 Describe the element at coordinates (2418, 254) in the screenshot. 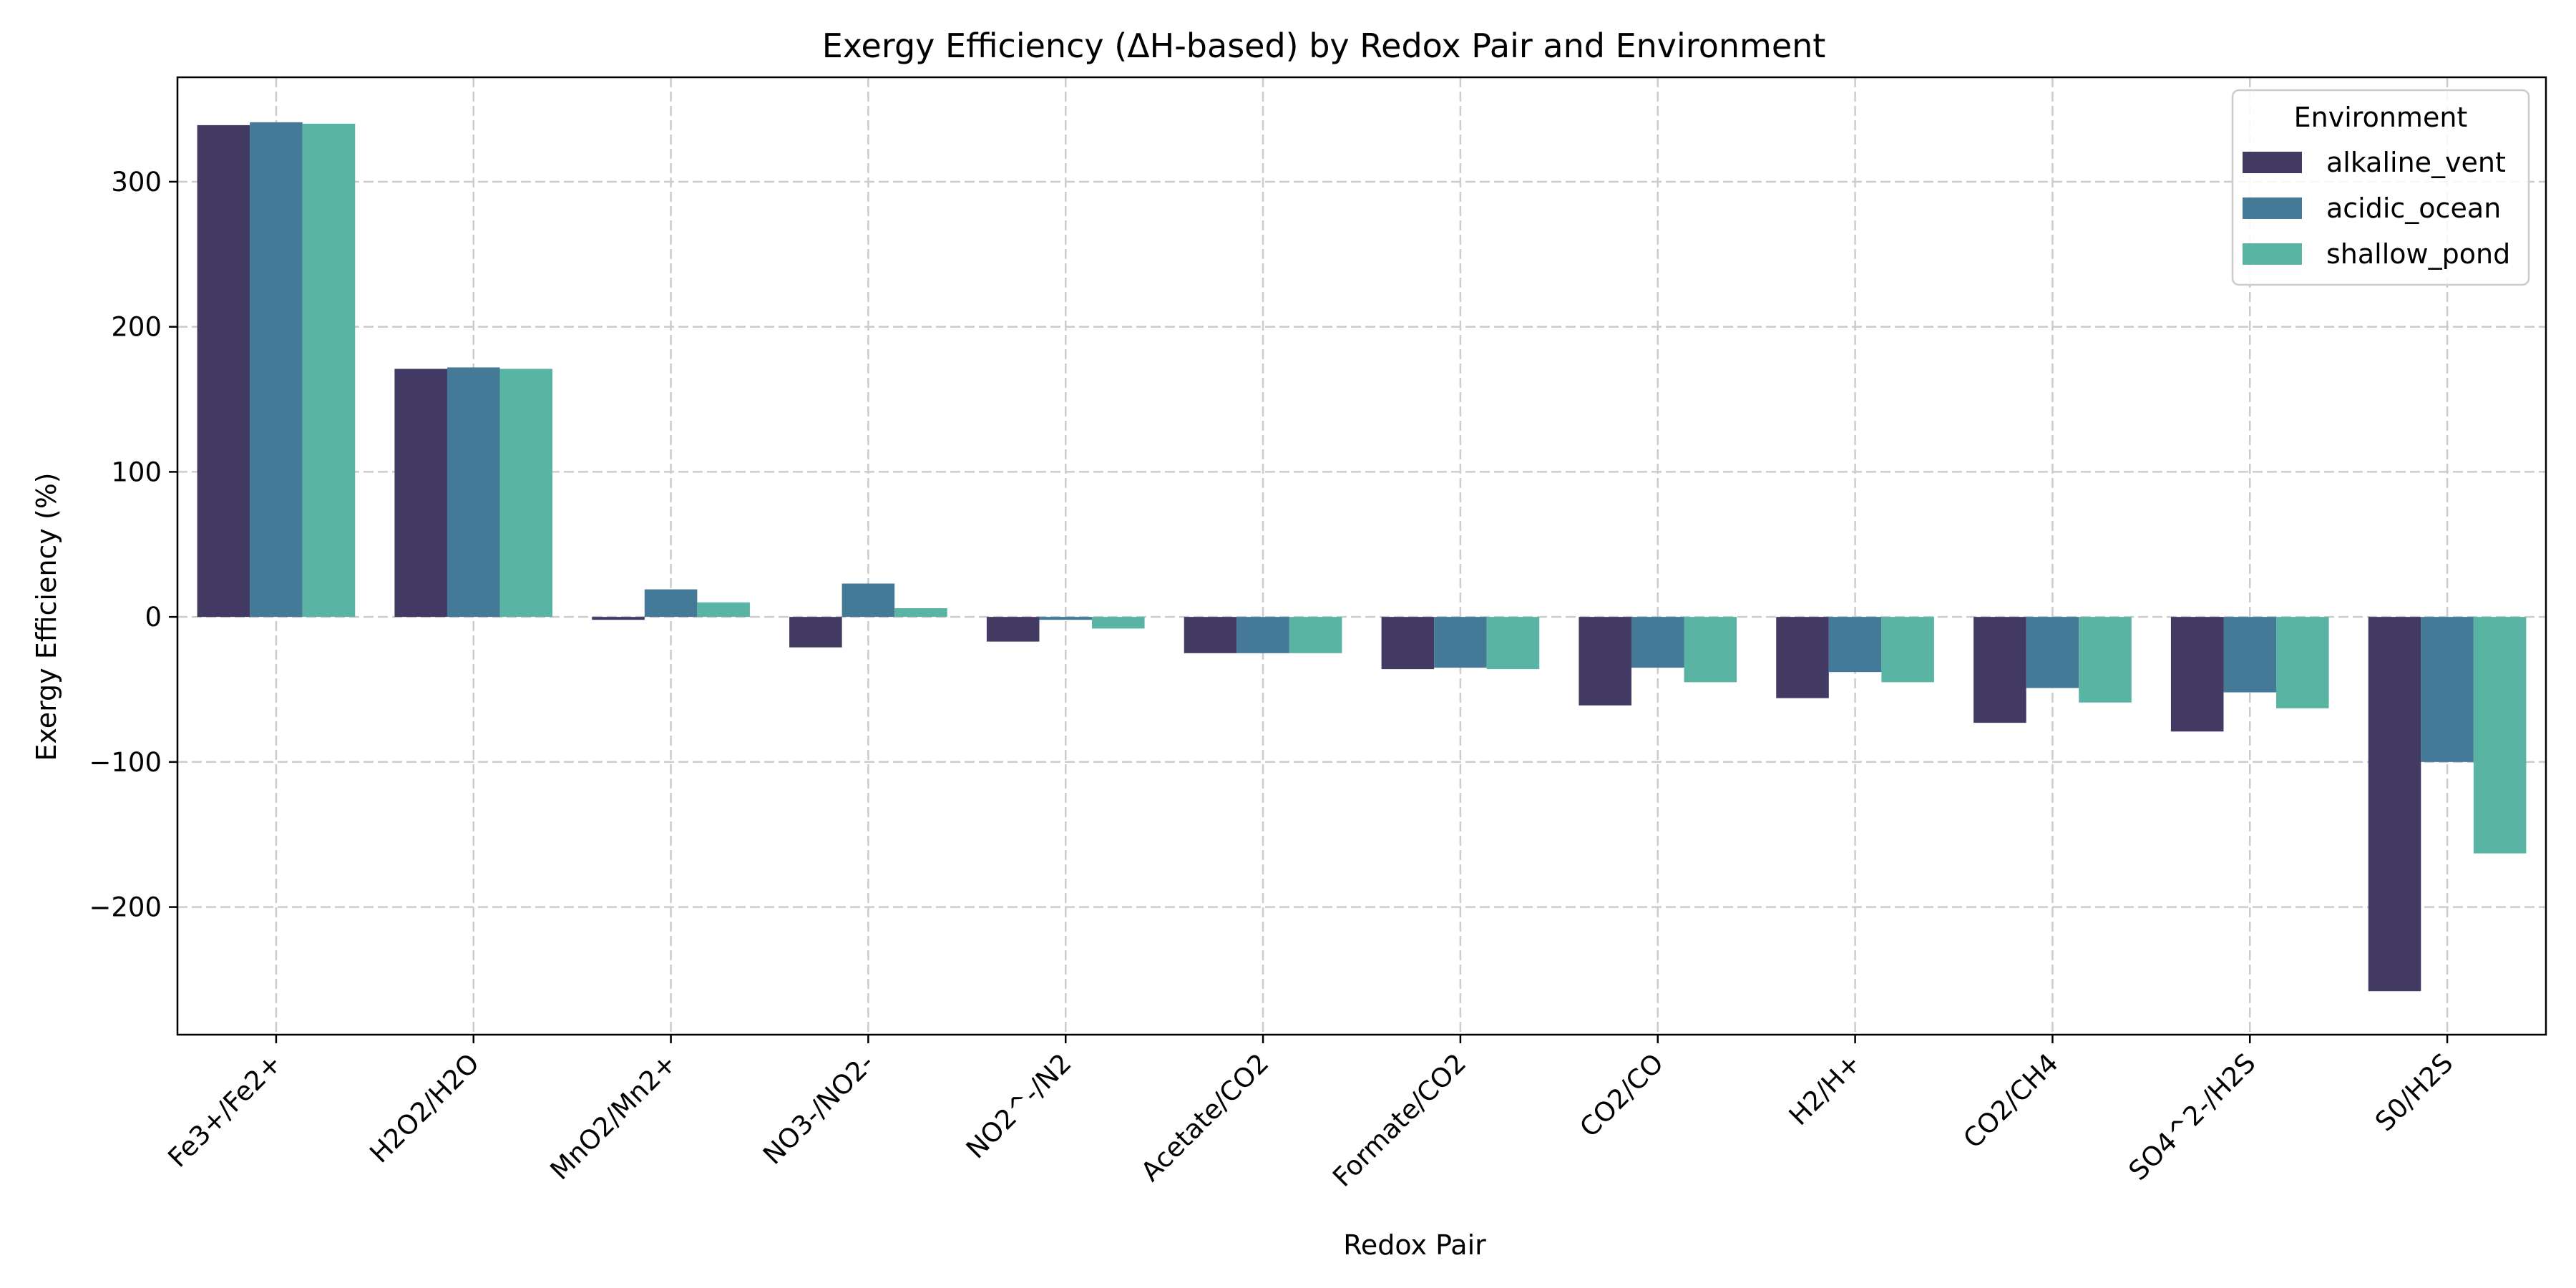

I see `legend-label: shallow_pond` at that location.